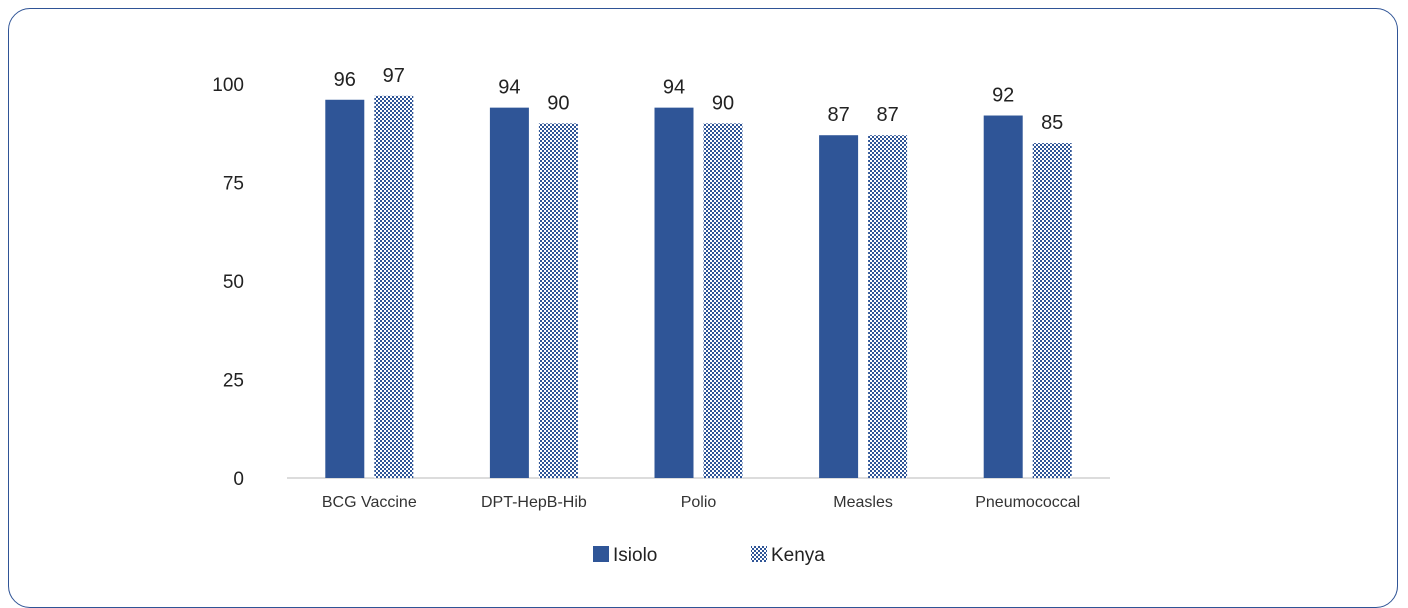 The height and width of the screenshot is (608, 1408). I want to click on y-tick-label: 100, so click(228, 85).